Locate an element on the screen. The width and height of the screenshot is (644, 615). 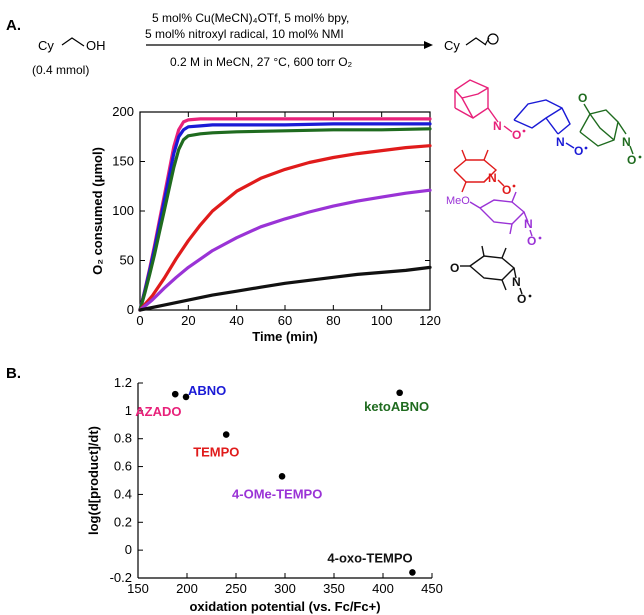
structure-azado is located at coordinates (476, 101).